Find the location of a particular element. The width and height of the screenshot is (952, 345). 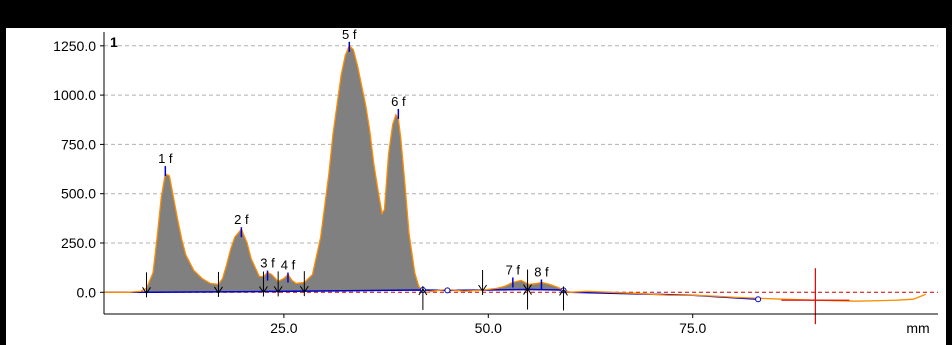

trace-label: 1 is located at coordinates (114, 42).